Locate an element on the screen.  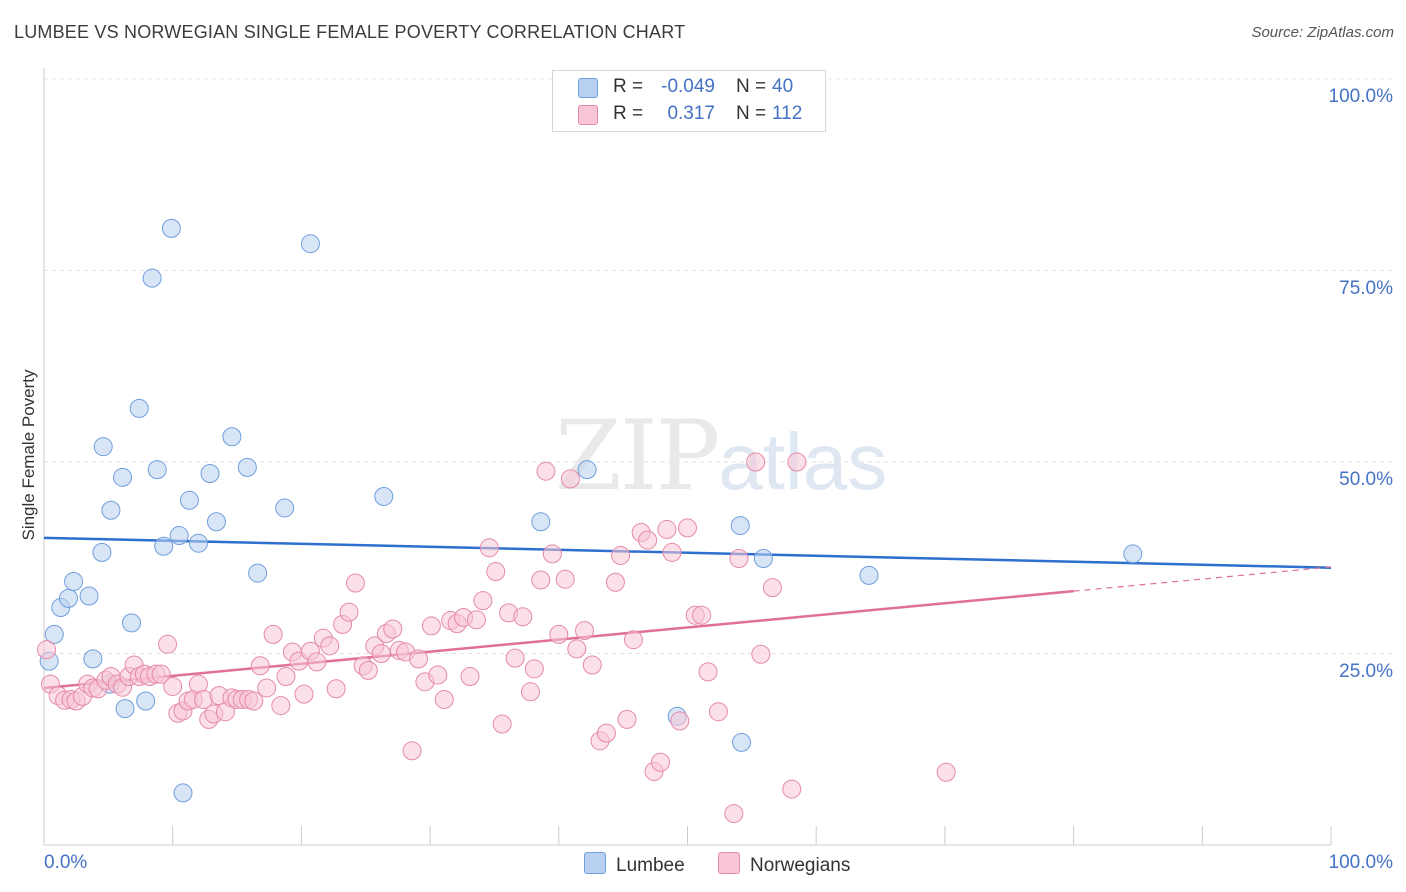
watermark-zip: ZIP is located at coordinates (637, 456).